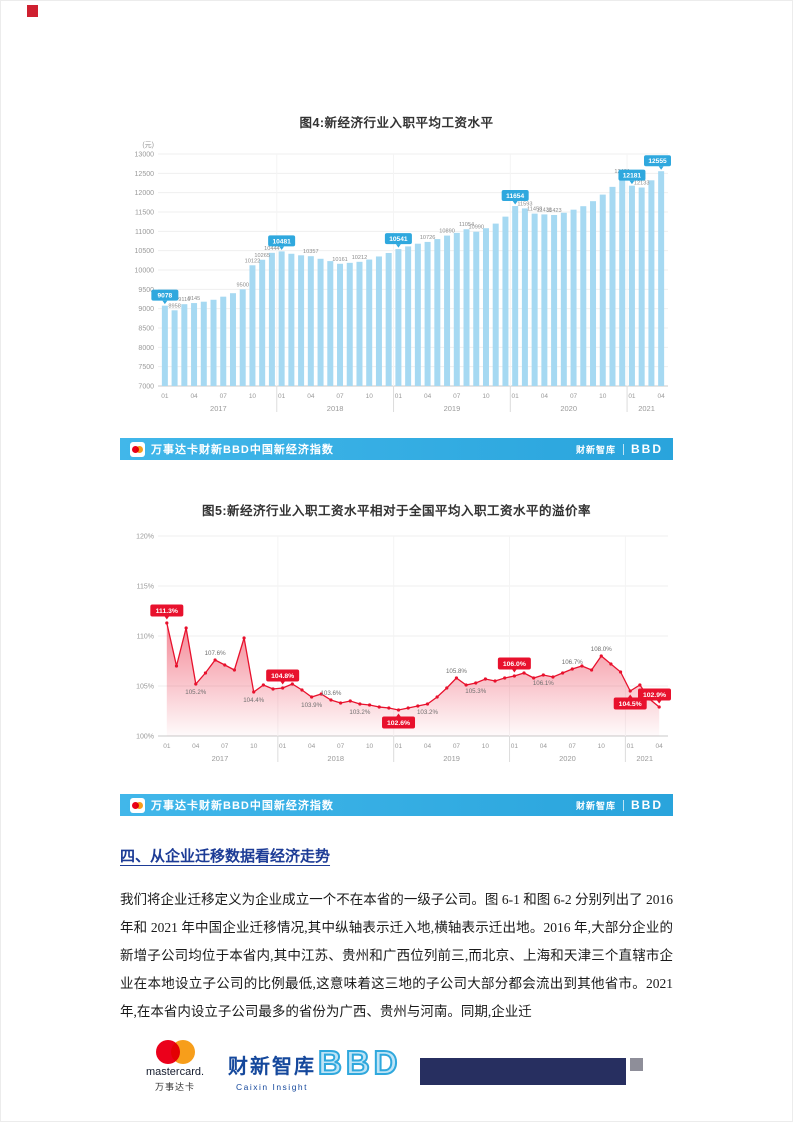 This screenshot has width=793, height=1122. Describe the element at coordinates (144, 213) in the screenshot. I see `svg-text: 11500` at that location.